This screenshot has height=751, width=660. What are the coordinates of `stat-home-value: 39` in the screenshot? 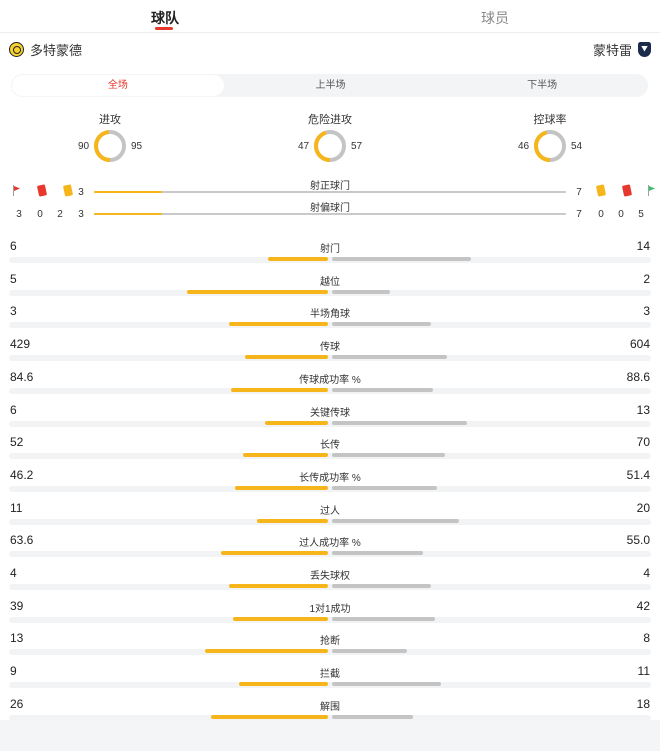 It's located at (17, 606).